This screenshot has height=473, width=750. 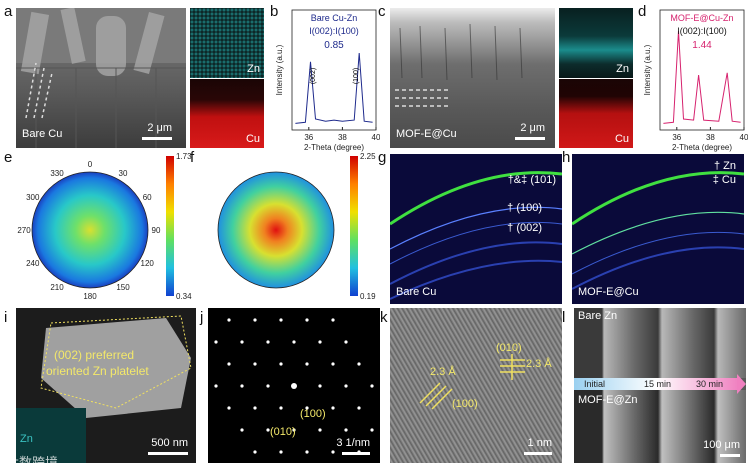 What do you see at coordinates (596, 43) in the screenshot?
I see `zn-eds-map-c: Zn` at bounding box center [596, 43].